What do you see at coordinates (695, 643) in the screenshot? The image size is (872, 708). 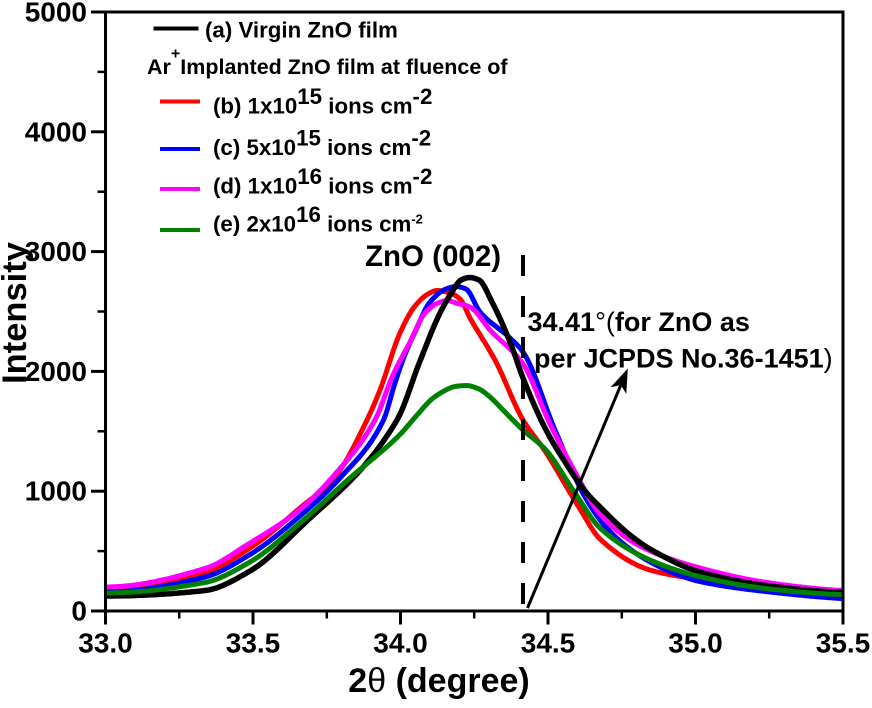 I see `svg-text: 35.0` at bounding box center [695, 643].